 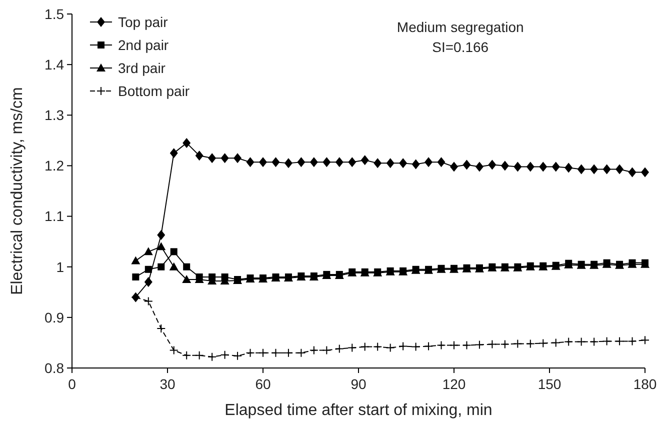 I want to click on x-tick-label: 30, so click(x=168, y=384).